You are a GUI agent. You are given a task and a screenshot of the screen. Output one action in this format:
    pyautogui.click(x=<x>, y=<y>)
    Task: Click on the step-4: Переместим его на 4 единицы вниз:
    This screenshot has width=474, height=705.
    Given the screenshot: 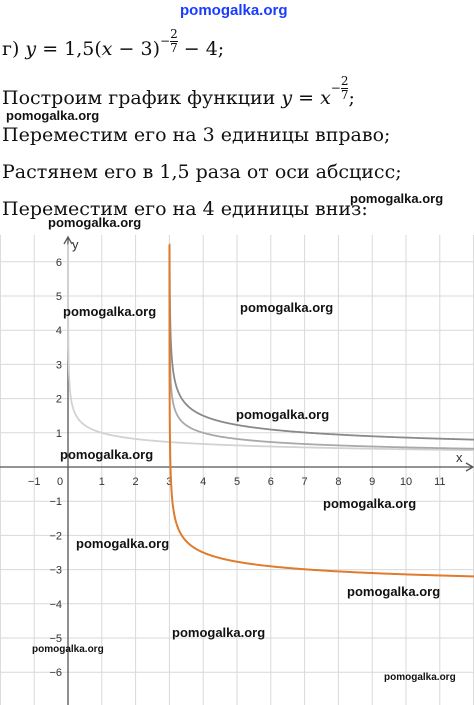 What is the action you would take?
    pyautogui.click(x=185, y=209)
    